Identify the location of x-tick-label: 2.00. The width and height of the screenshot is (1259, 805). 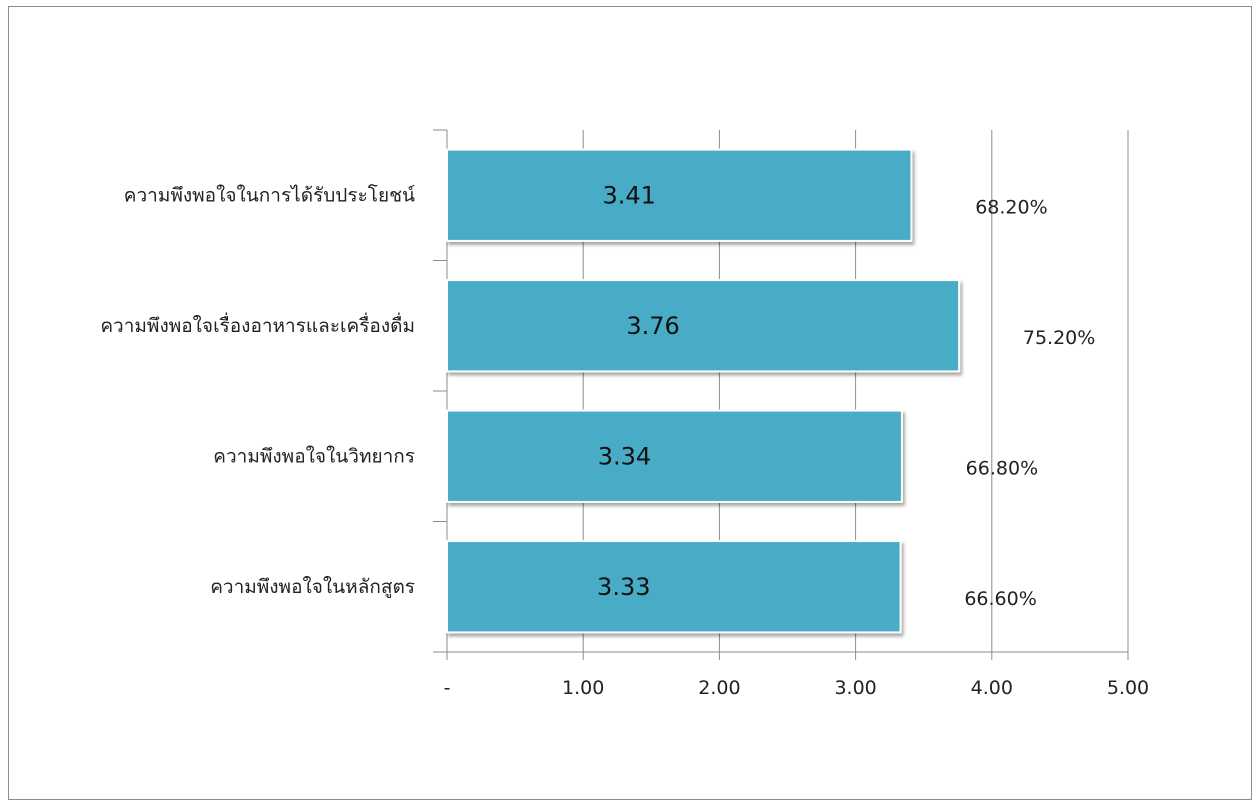
(719, 688).